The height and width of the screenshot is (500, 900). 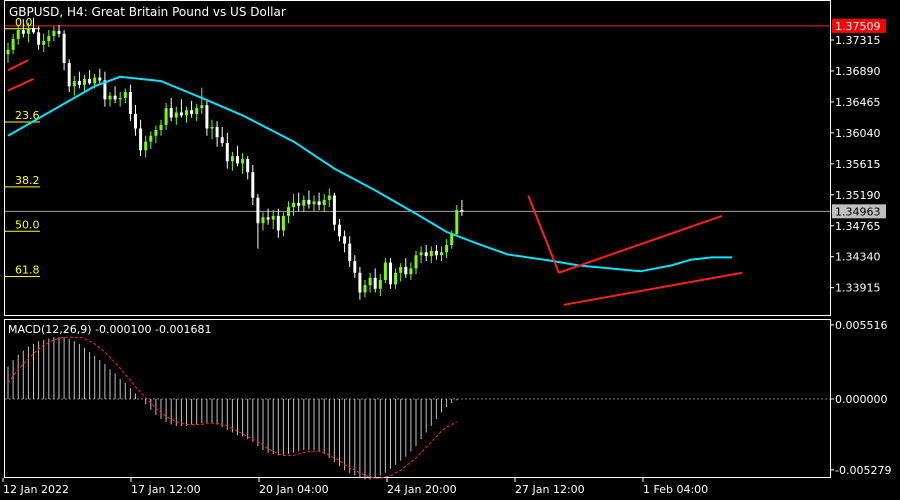 What do you see at coordinates (232, 407) in the screenshot?
I see `macd-signal-line` at bounding box center [232, 407].